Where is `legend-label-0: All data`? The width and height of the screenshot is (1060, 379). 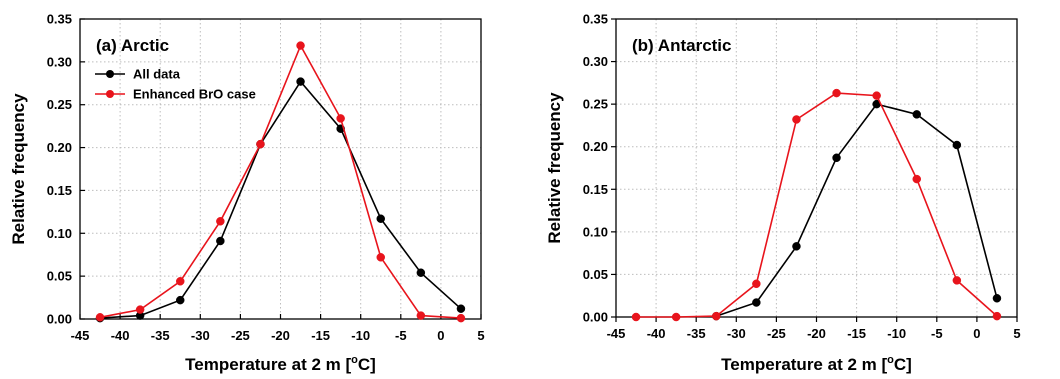 legend-label-0: All data is located at coordinates (157, 74).